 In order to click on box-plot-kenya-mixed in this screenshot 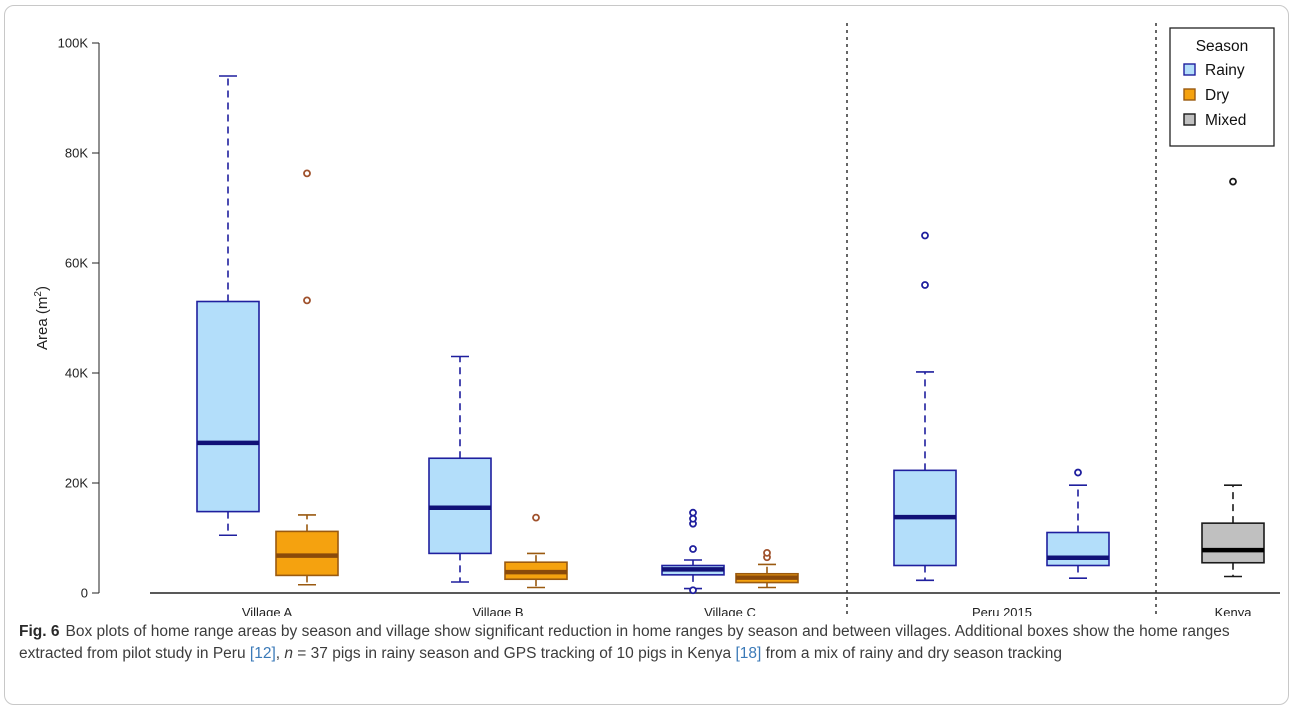, I will do `click(1233, 377)`.